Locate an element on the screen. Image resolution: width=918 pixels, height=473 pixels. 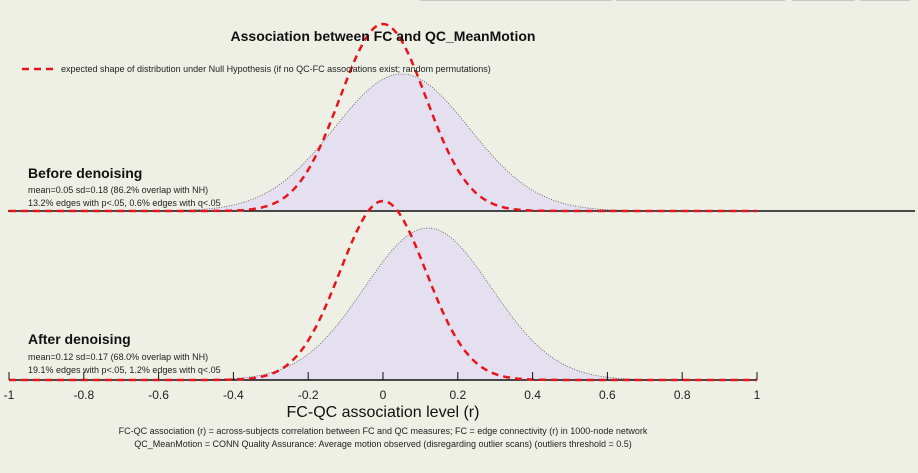
panel-title-after: After denoising is located at coordinates (79, 339).